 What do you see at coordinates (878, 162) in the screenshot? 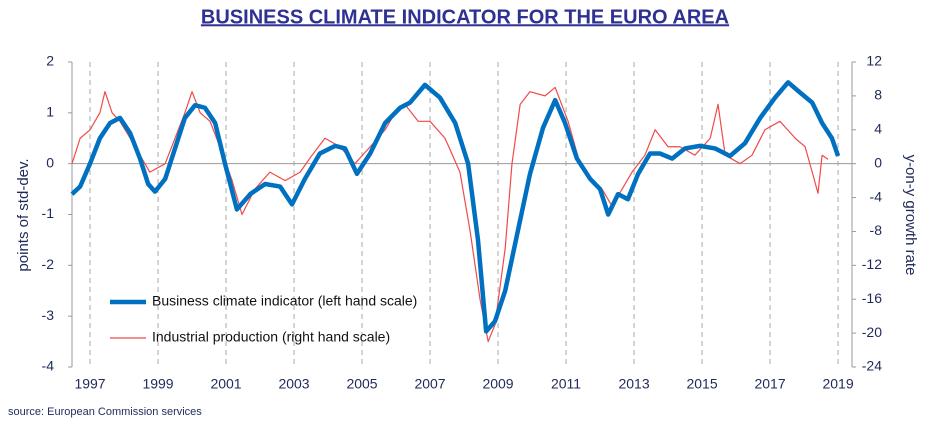
I see `y2-tick-label: 0` at bounding box center [878, 162].